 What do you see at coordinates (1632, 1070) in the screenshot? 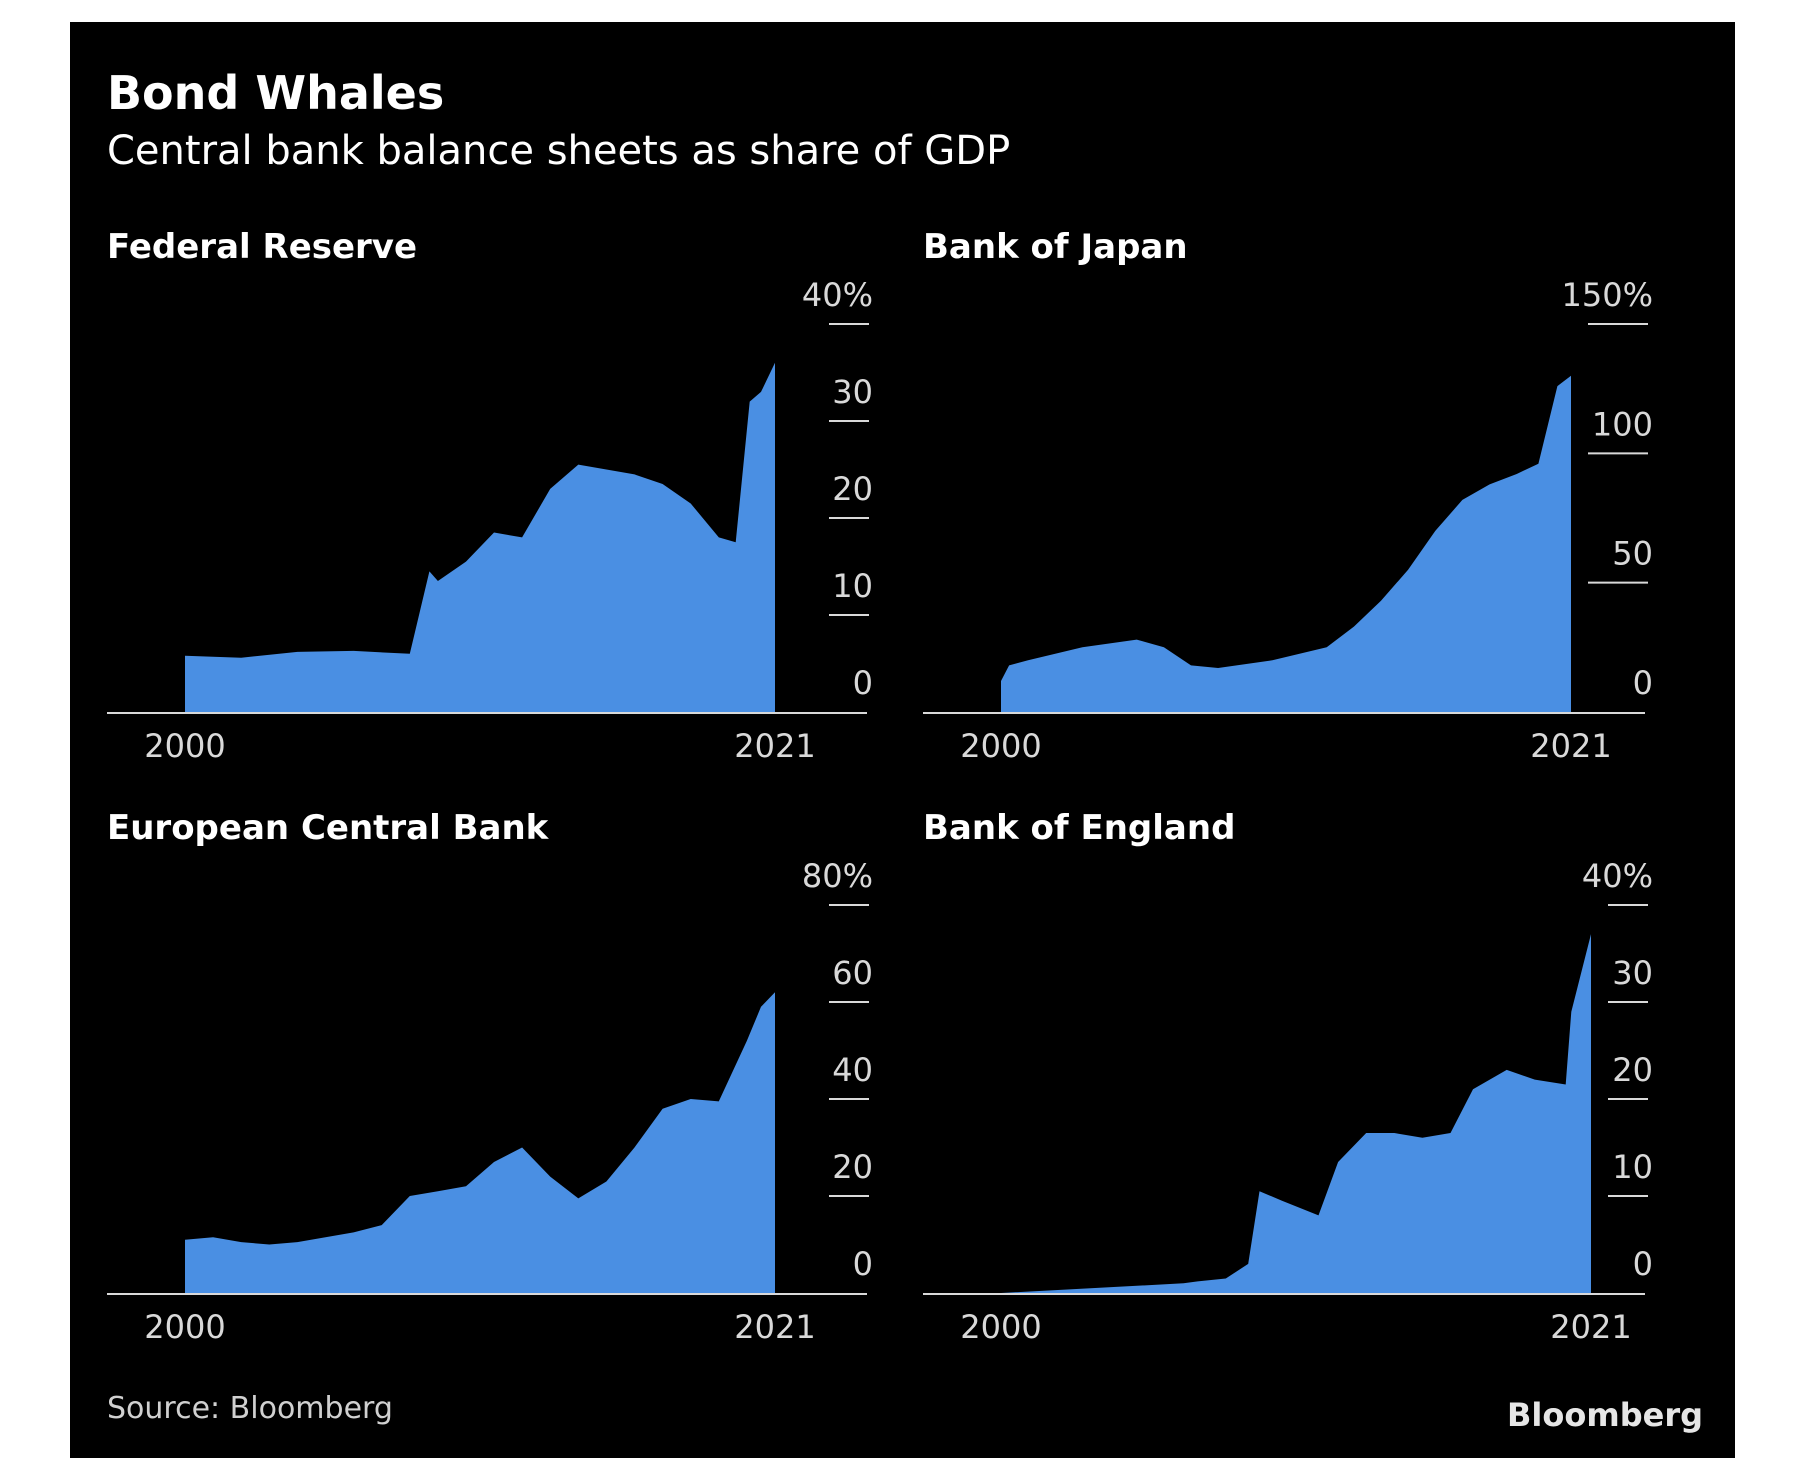
I see `bank-of-england-y-tick-label: 20` at bounding box center [1632, 1070].